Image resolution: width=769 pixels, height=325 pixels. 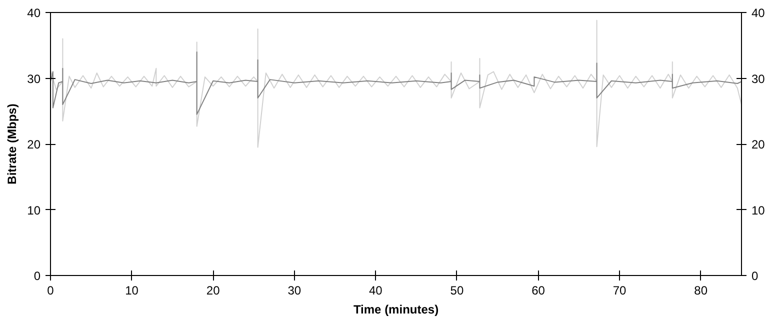 What do you see at coordinates (213, 291) in the screenshot?
I see `x-tick-label: 20` at bounding box center [213, 291].